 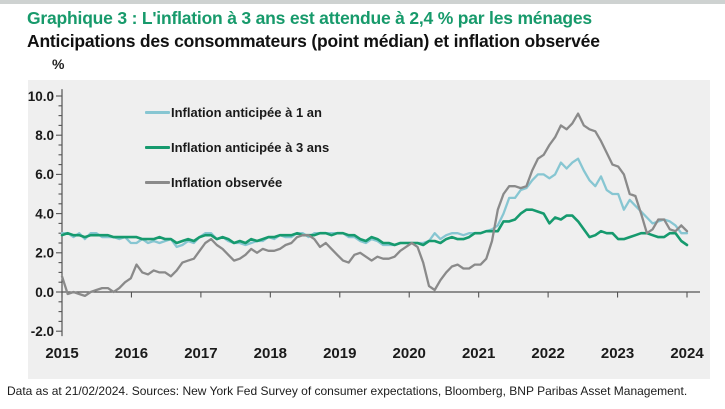 What do you see at coordinates (687, 353) in the screenshot?
I see `x-tick-label: 2024` at bounding box center [687, 353].